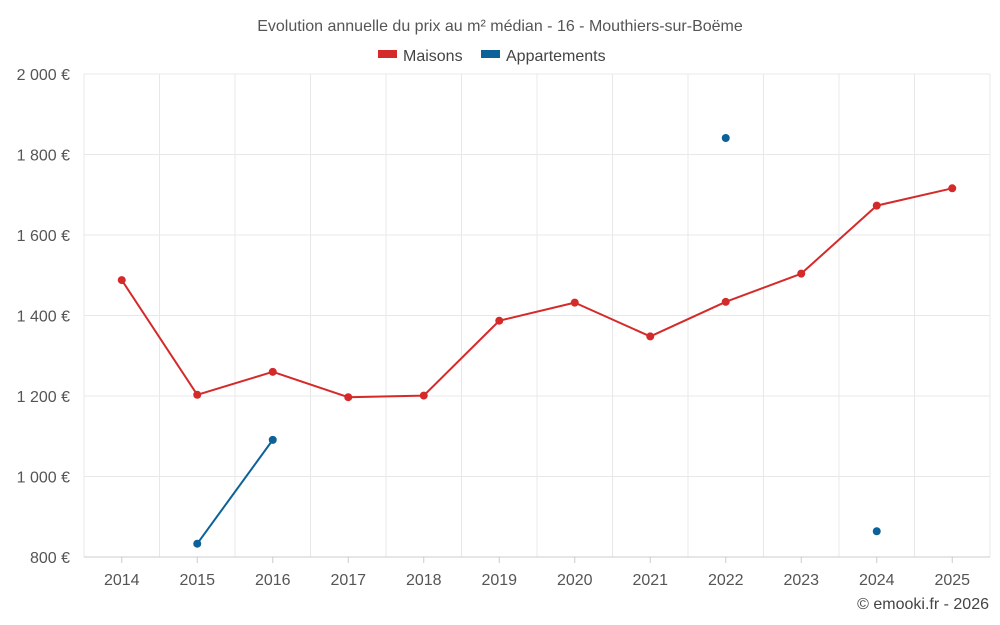  What do you see at coordinates (43, 397) in the screenshot?
I see `y-tick-label: 1 200 €` at bounding box center [43, 397].